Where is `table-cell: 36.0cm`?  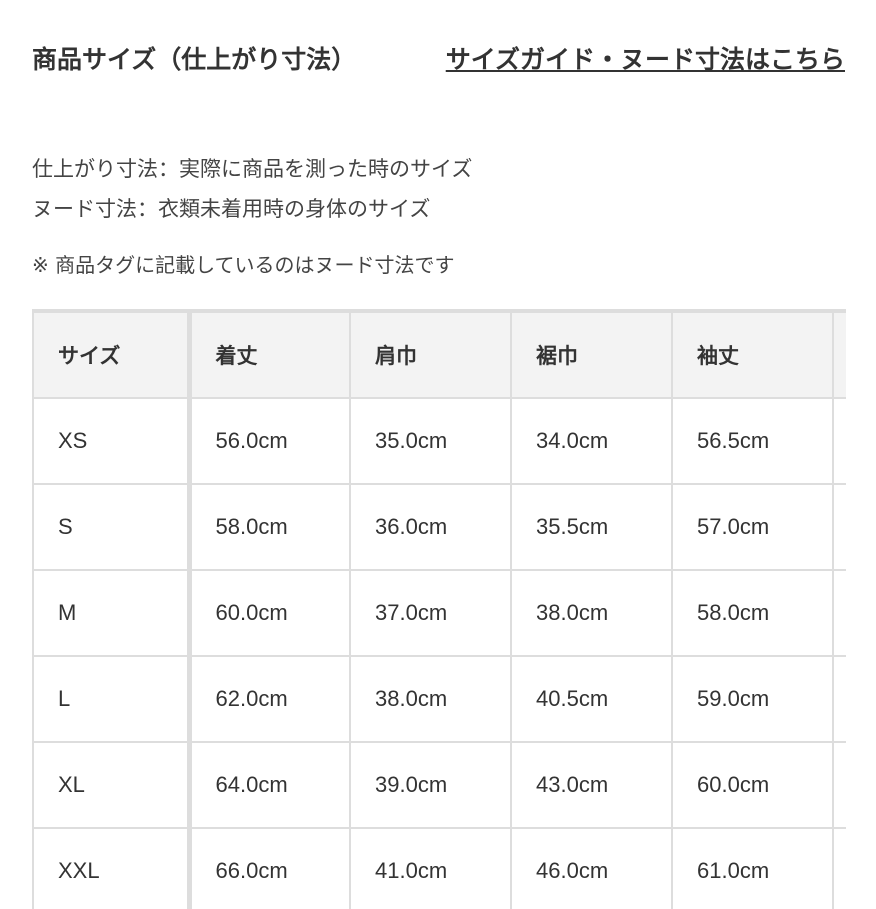 table-cell: 36.0cm is located at coordinates (430, 527).